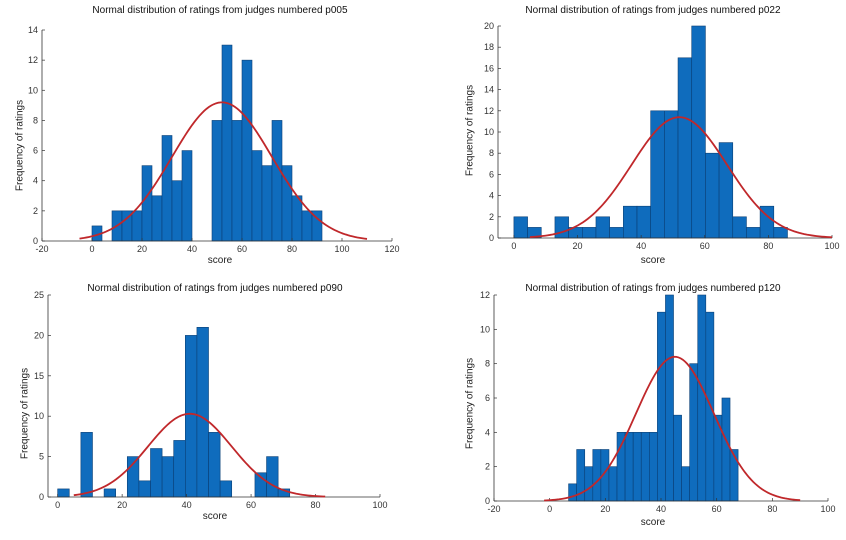  Describe the element at coordinates (489, 47) in the screenshot. I see `y-tick-label: 18` at that location.